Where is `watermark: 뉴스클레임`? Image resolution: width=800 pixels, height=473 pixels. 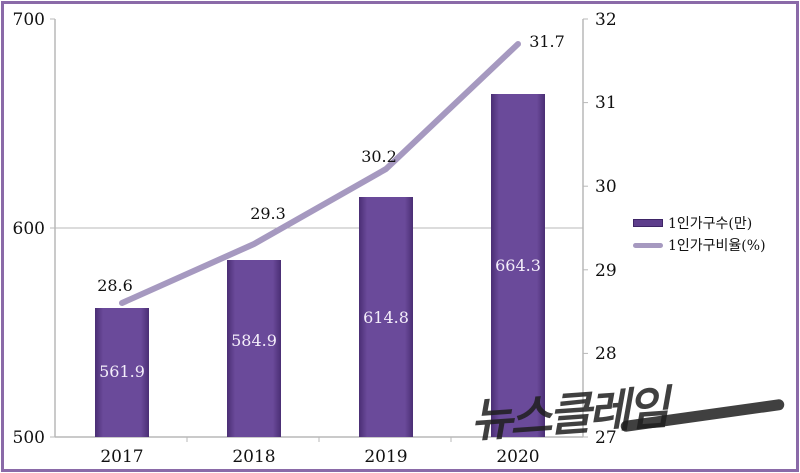 watermark: 뉴스클레임 is located at coordinates (568, 414).